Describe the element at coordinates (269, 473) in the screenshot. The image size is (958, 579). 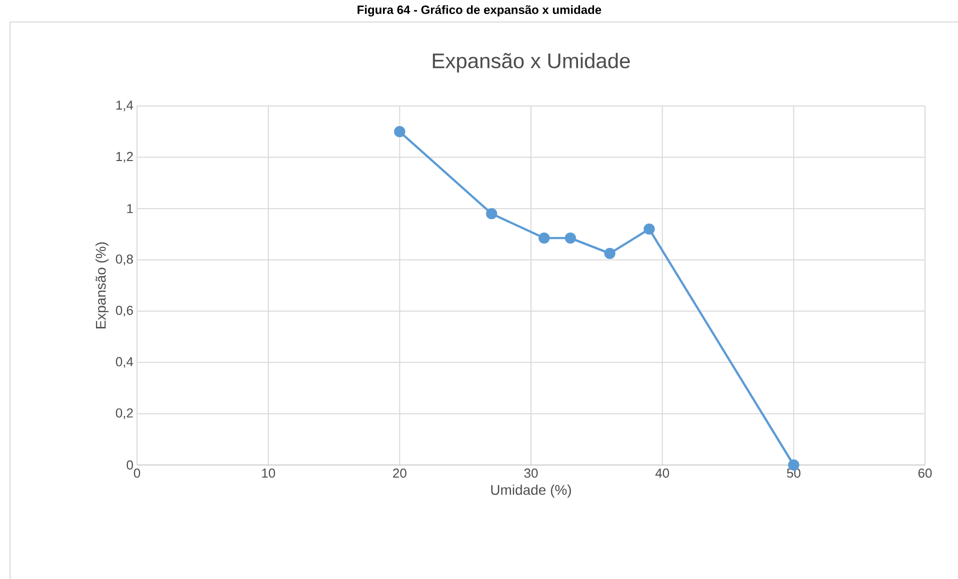
I see `x-tick-label: 10` at that location.